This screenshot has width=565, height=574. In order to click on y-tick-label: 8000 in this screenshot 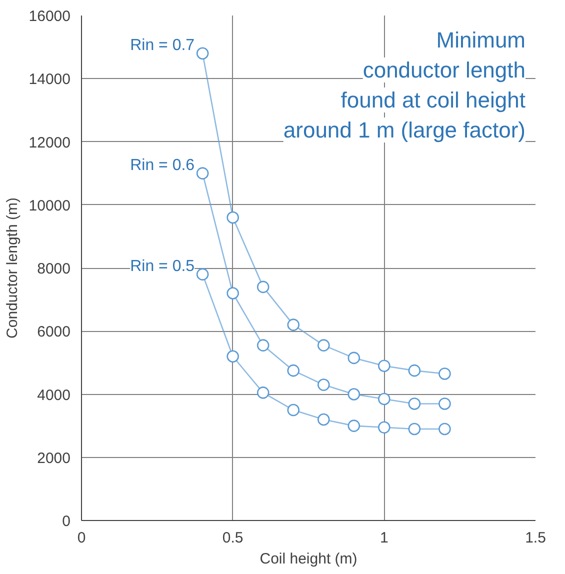, I will do `click(54, 269)`.